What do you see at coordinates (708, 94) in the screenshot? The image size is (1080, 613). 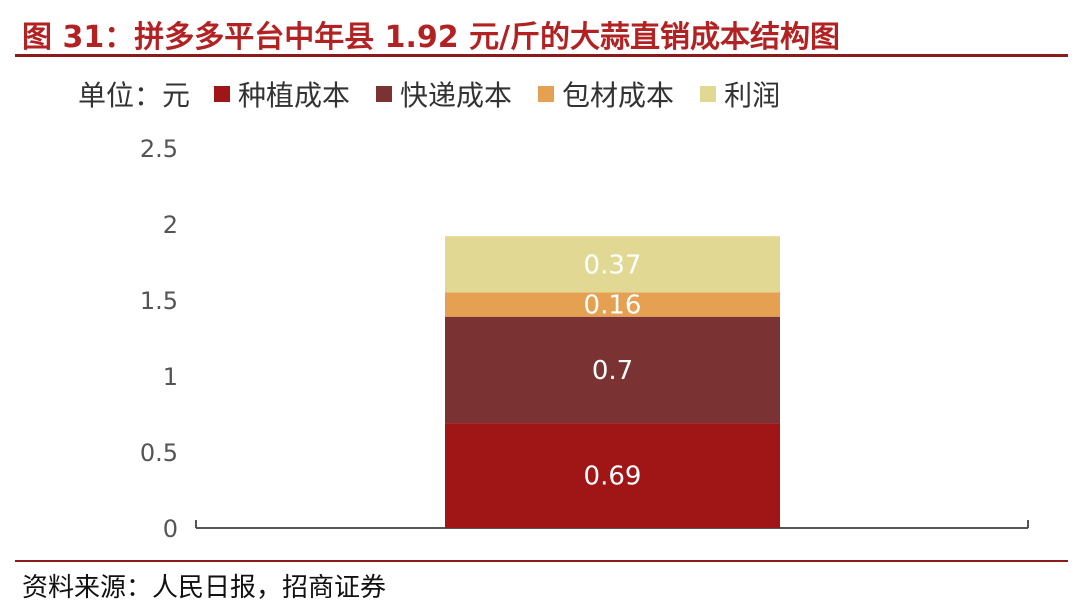 I see `legend-swatch-profit` at bounding box center [708, 94].